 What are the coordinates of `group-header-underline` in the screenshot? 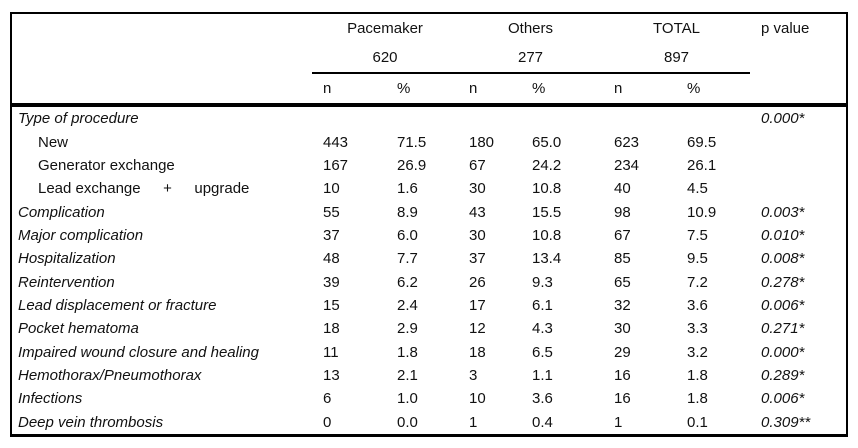 It's located at (531, 73).